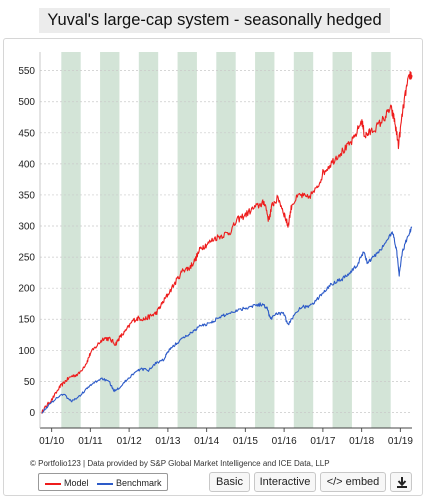  Describe the element at coordinates (139, 483) in the screenshot. I see `legend-label-benchmark: Benchmark` at that location.